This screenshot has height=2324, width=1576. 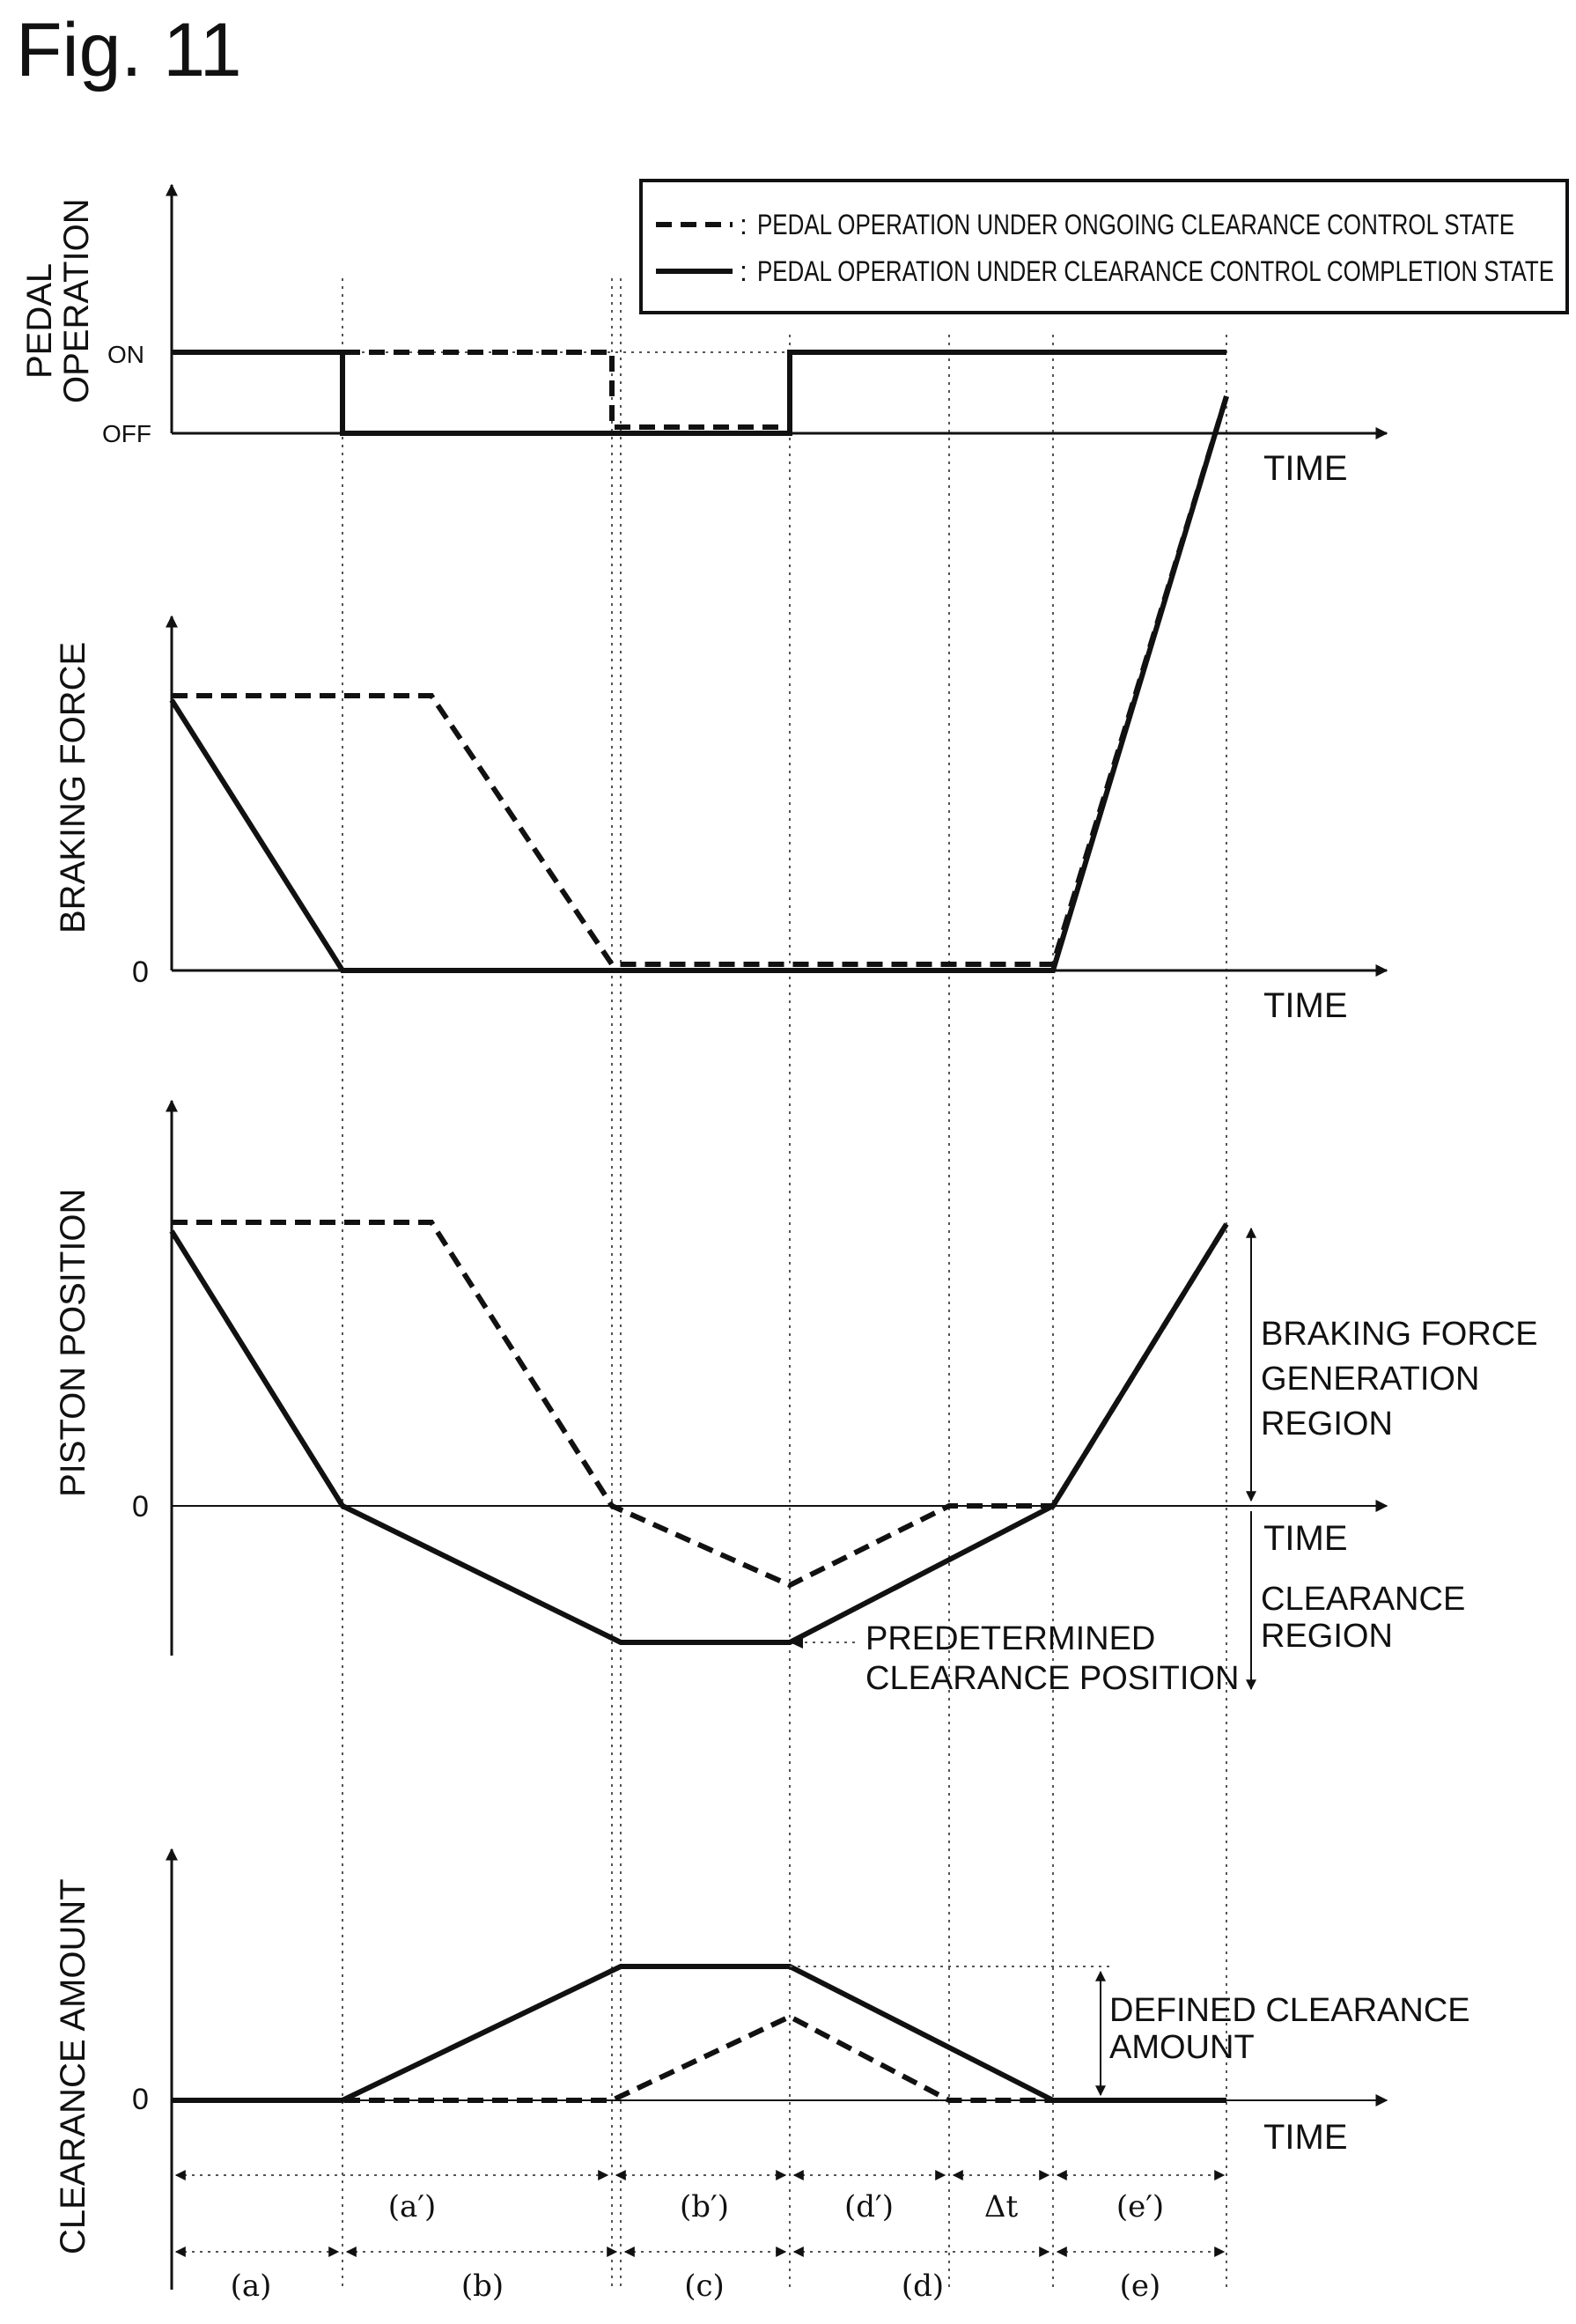 What do you see at coordinates (1002, 2206) in the screenshot?
I see `interval-delta-t: Δt` at bounding box center [1002, 2206].